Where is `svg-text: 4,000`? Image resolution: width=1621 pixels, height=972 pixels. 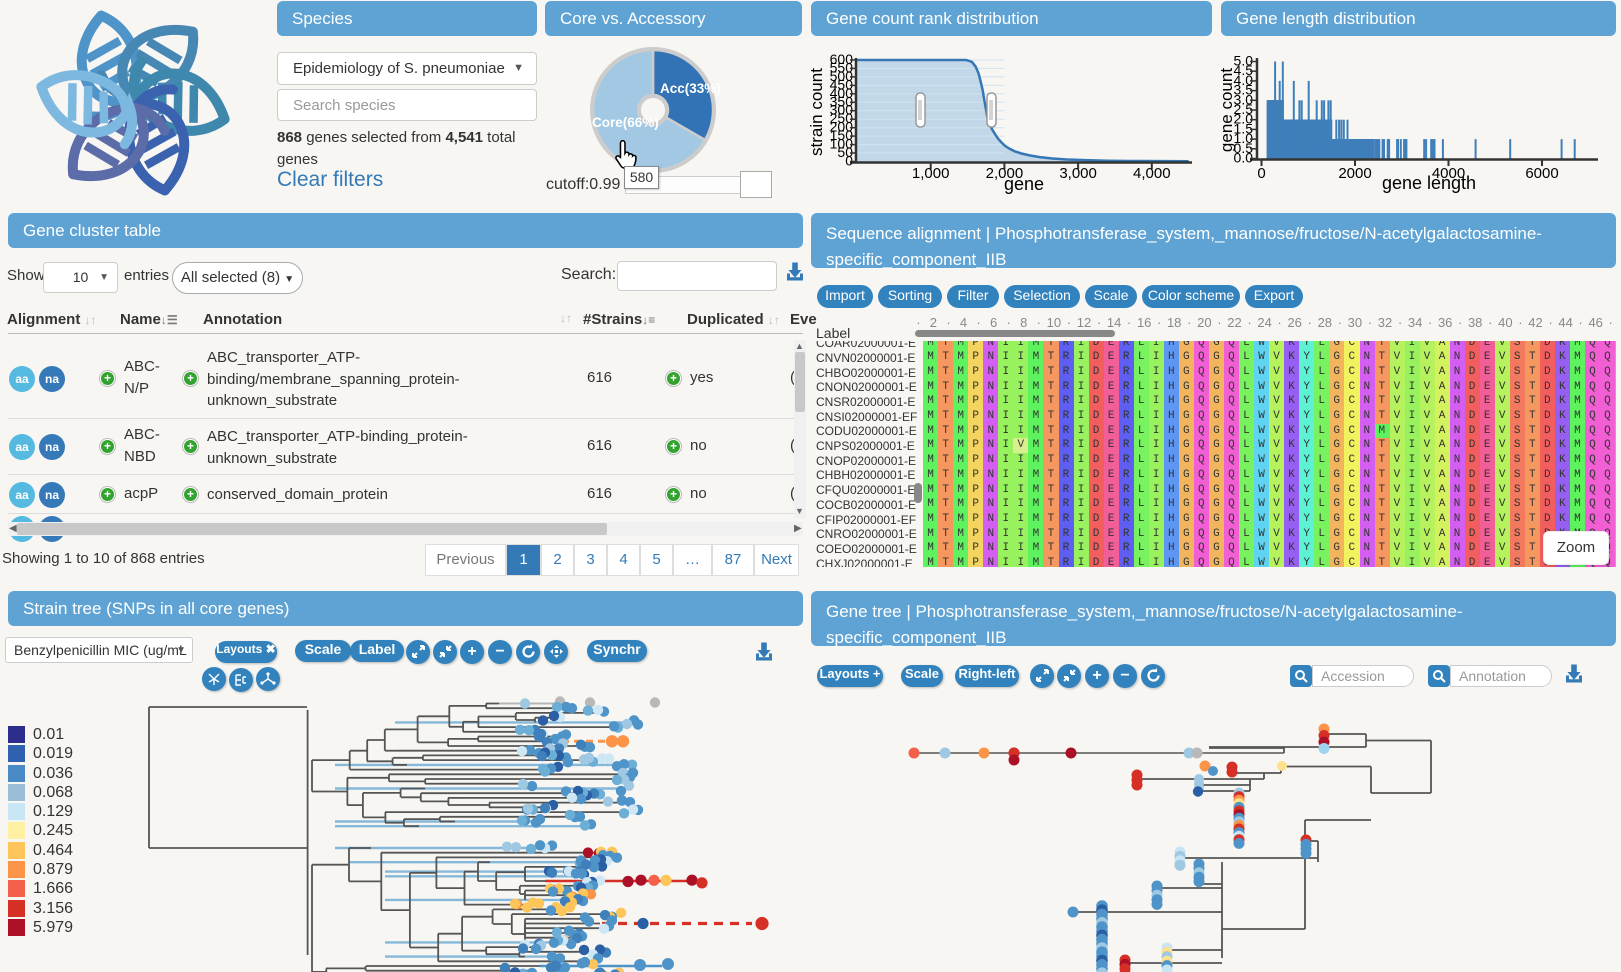
svg-text: 4,000 is located at coordinates (1152, 173).